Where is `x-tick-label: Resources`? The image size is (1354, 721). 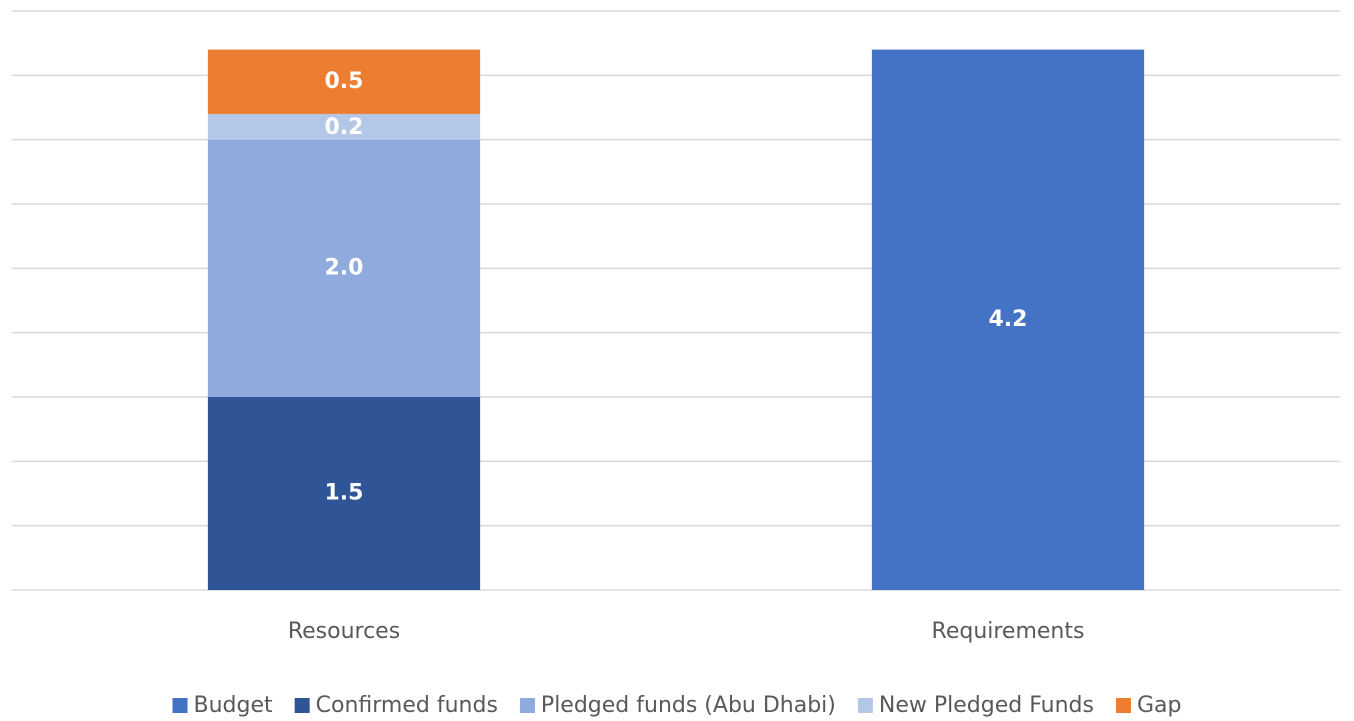 x-tick-label: Resources is located at coordinates (344, 631).